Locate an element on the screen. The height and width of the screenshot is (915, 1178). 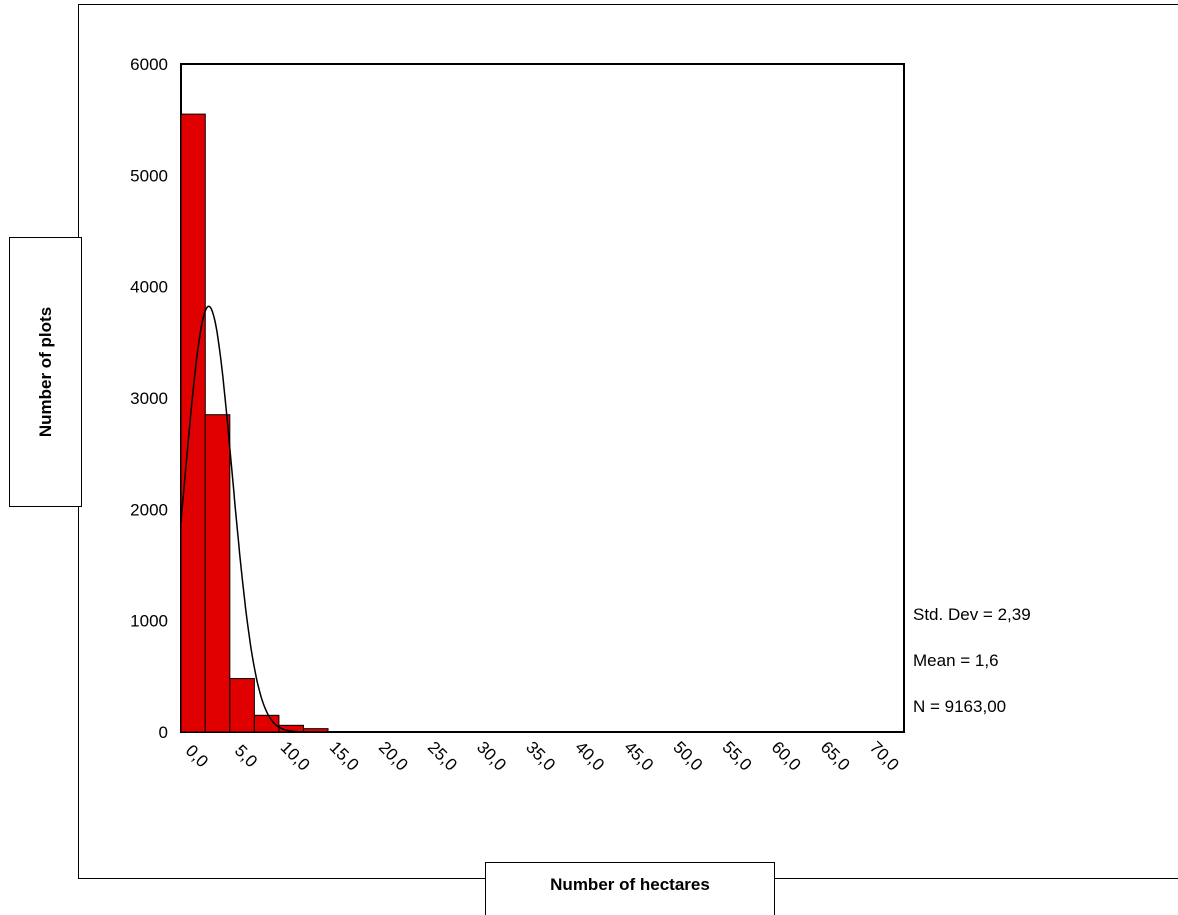
y-tick-label: 1000 is located at coordinates (149, 621).